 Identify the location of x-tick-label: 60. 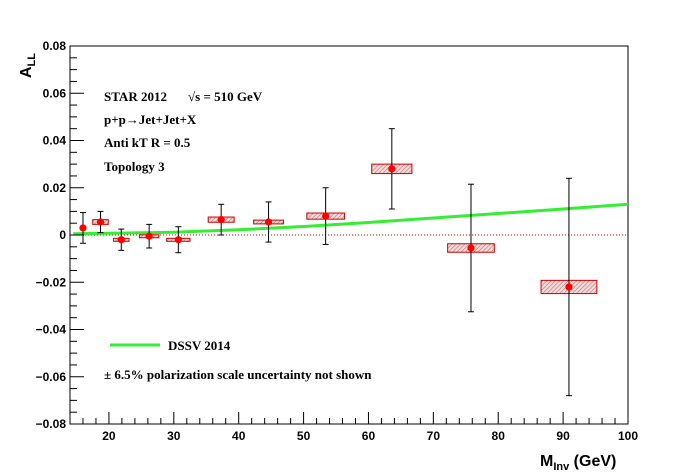
(369, 436).